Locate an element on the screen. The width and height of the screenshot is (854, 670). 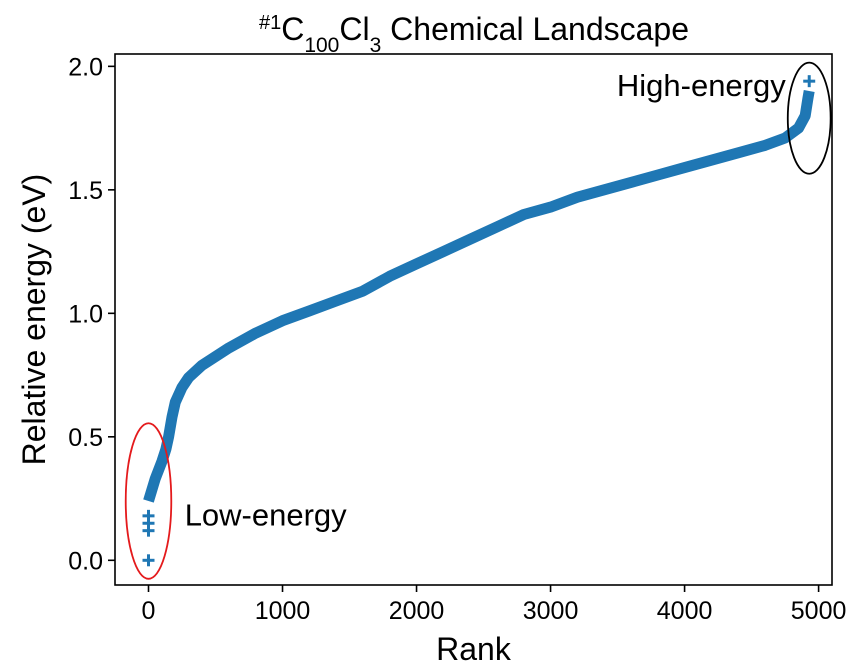
title-chlorine: Cl is located at coordinates (354, 29).